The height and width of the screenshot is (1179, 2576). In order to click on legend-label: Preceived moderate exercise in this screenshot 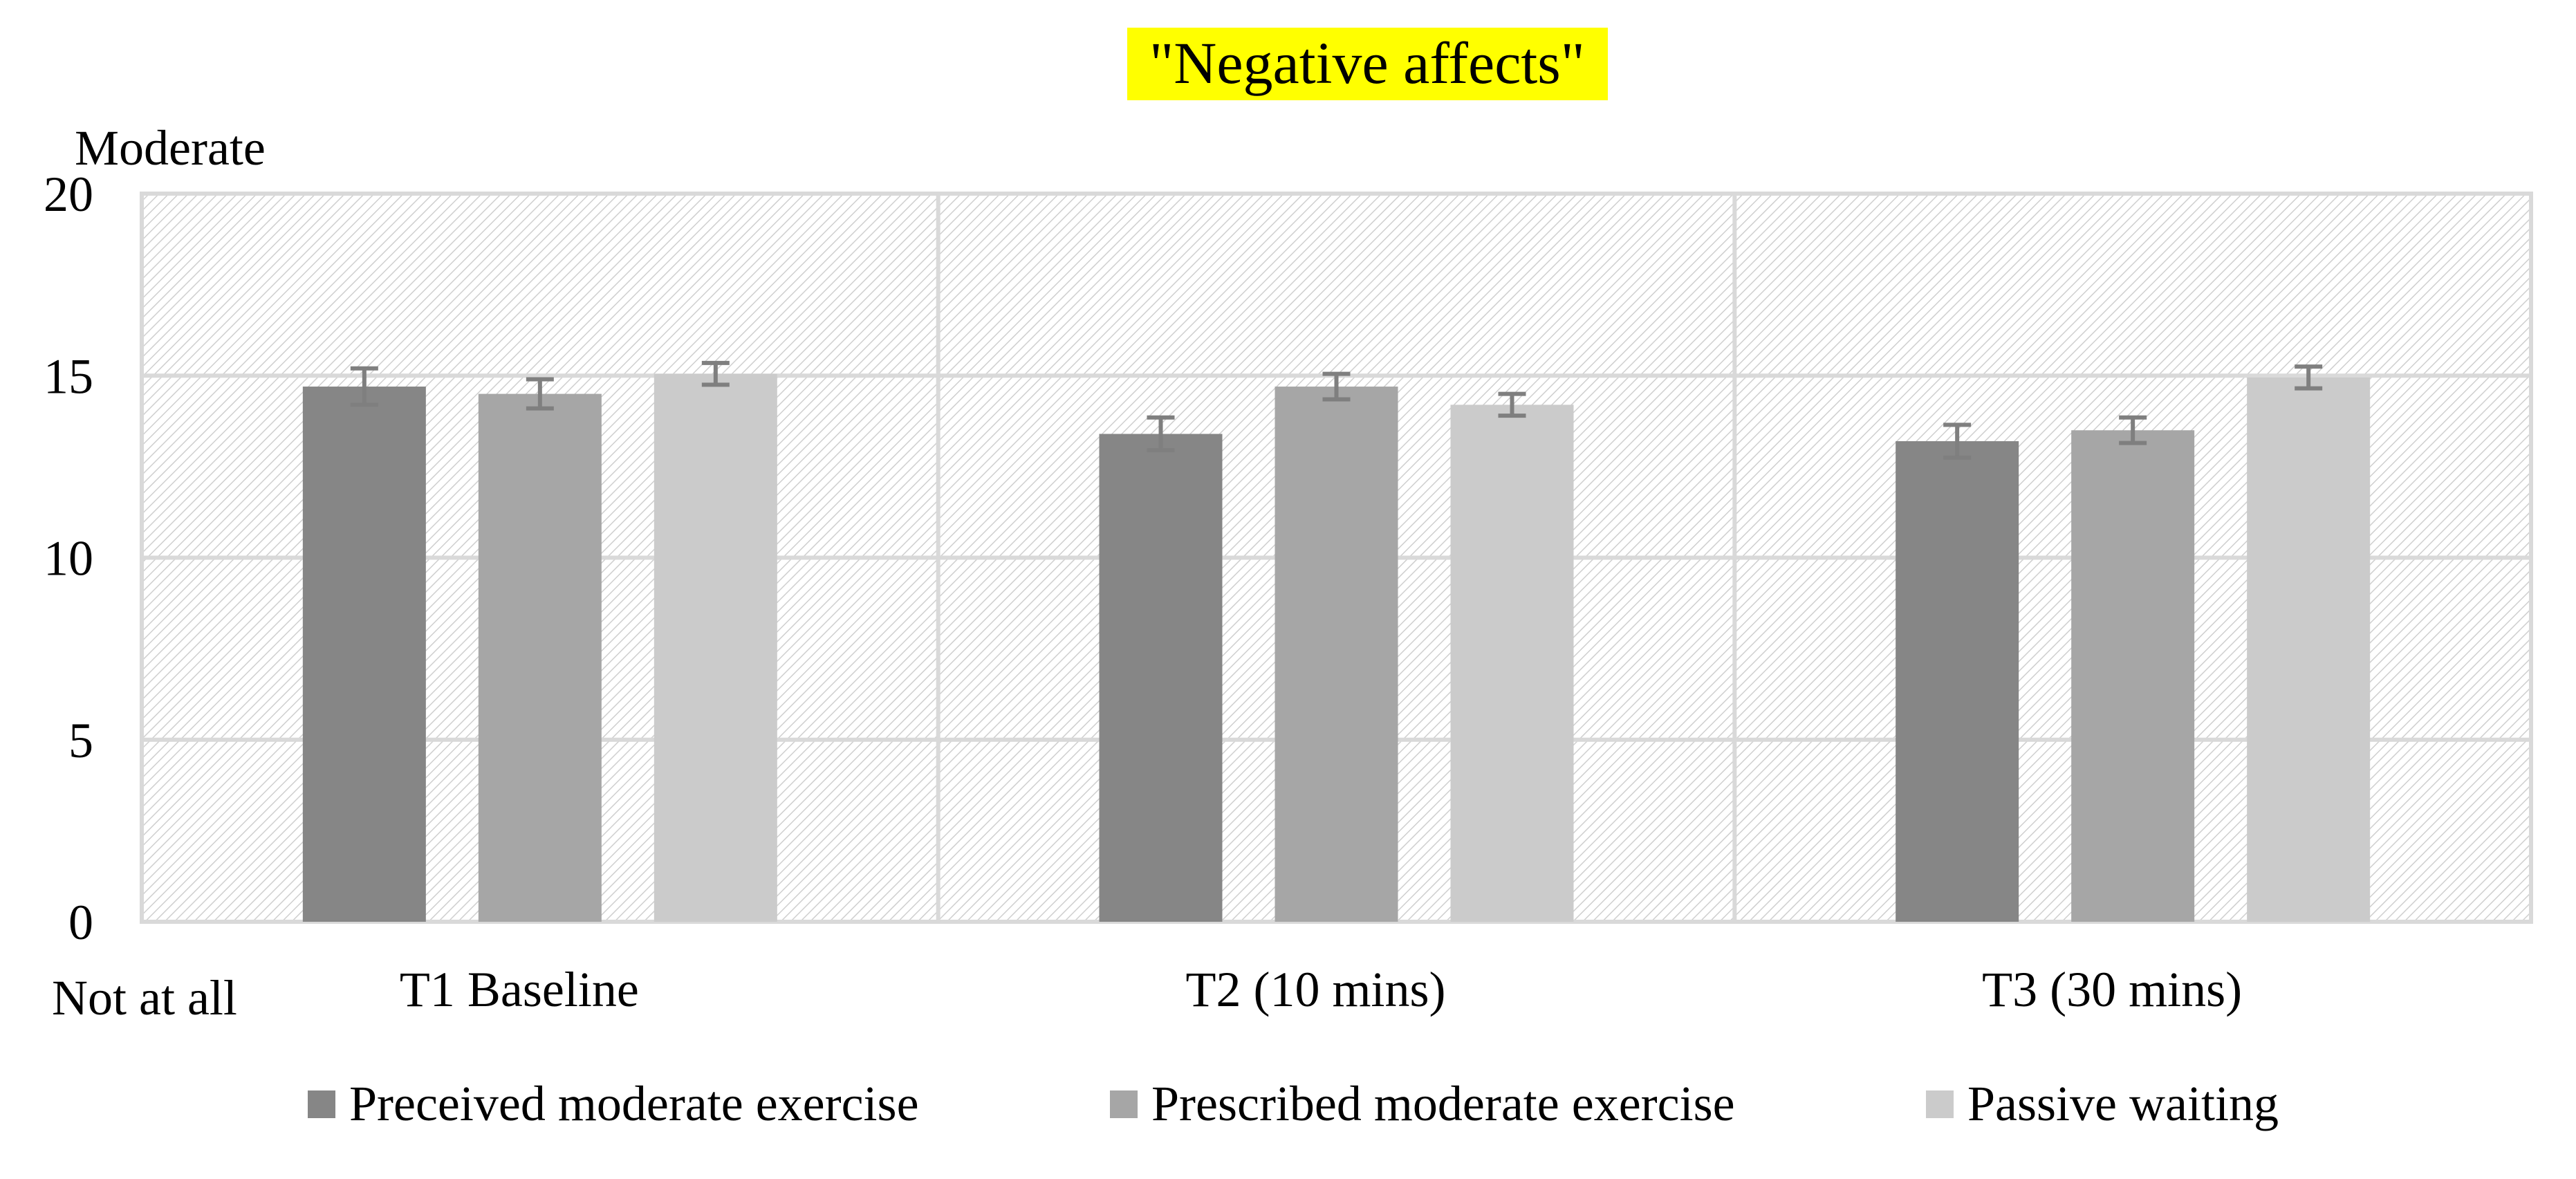, I will do `click(634, 1104)`.